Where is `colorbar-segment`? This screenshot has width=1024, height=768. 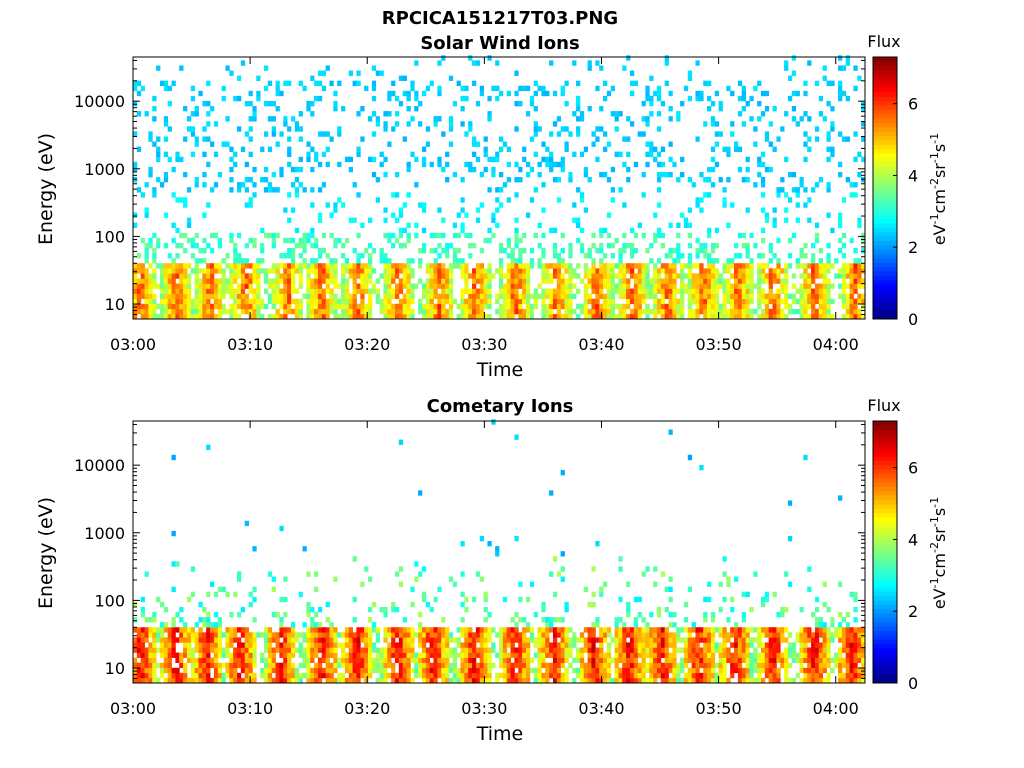 colorbar-segment is located at coordinates (885, 304).